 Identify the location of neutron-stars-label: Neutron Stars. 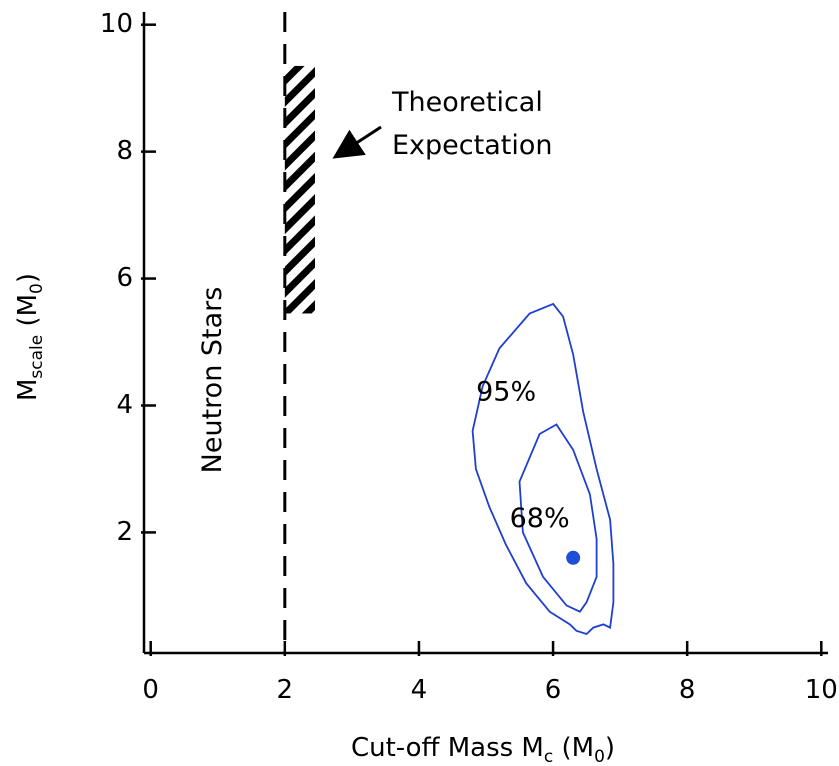
(212, 380).